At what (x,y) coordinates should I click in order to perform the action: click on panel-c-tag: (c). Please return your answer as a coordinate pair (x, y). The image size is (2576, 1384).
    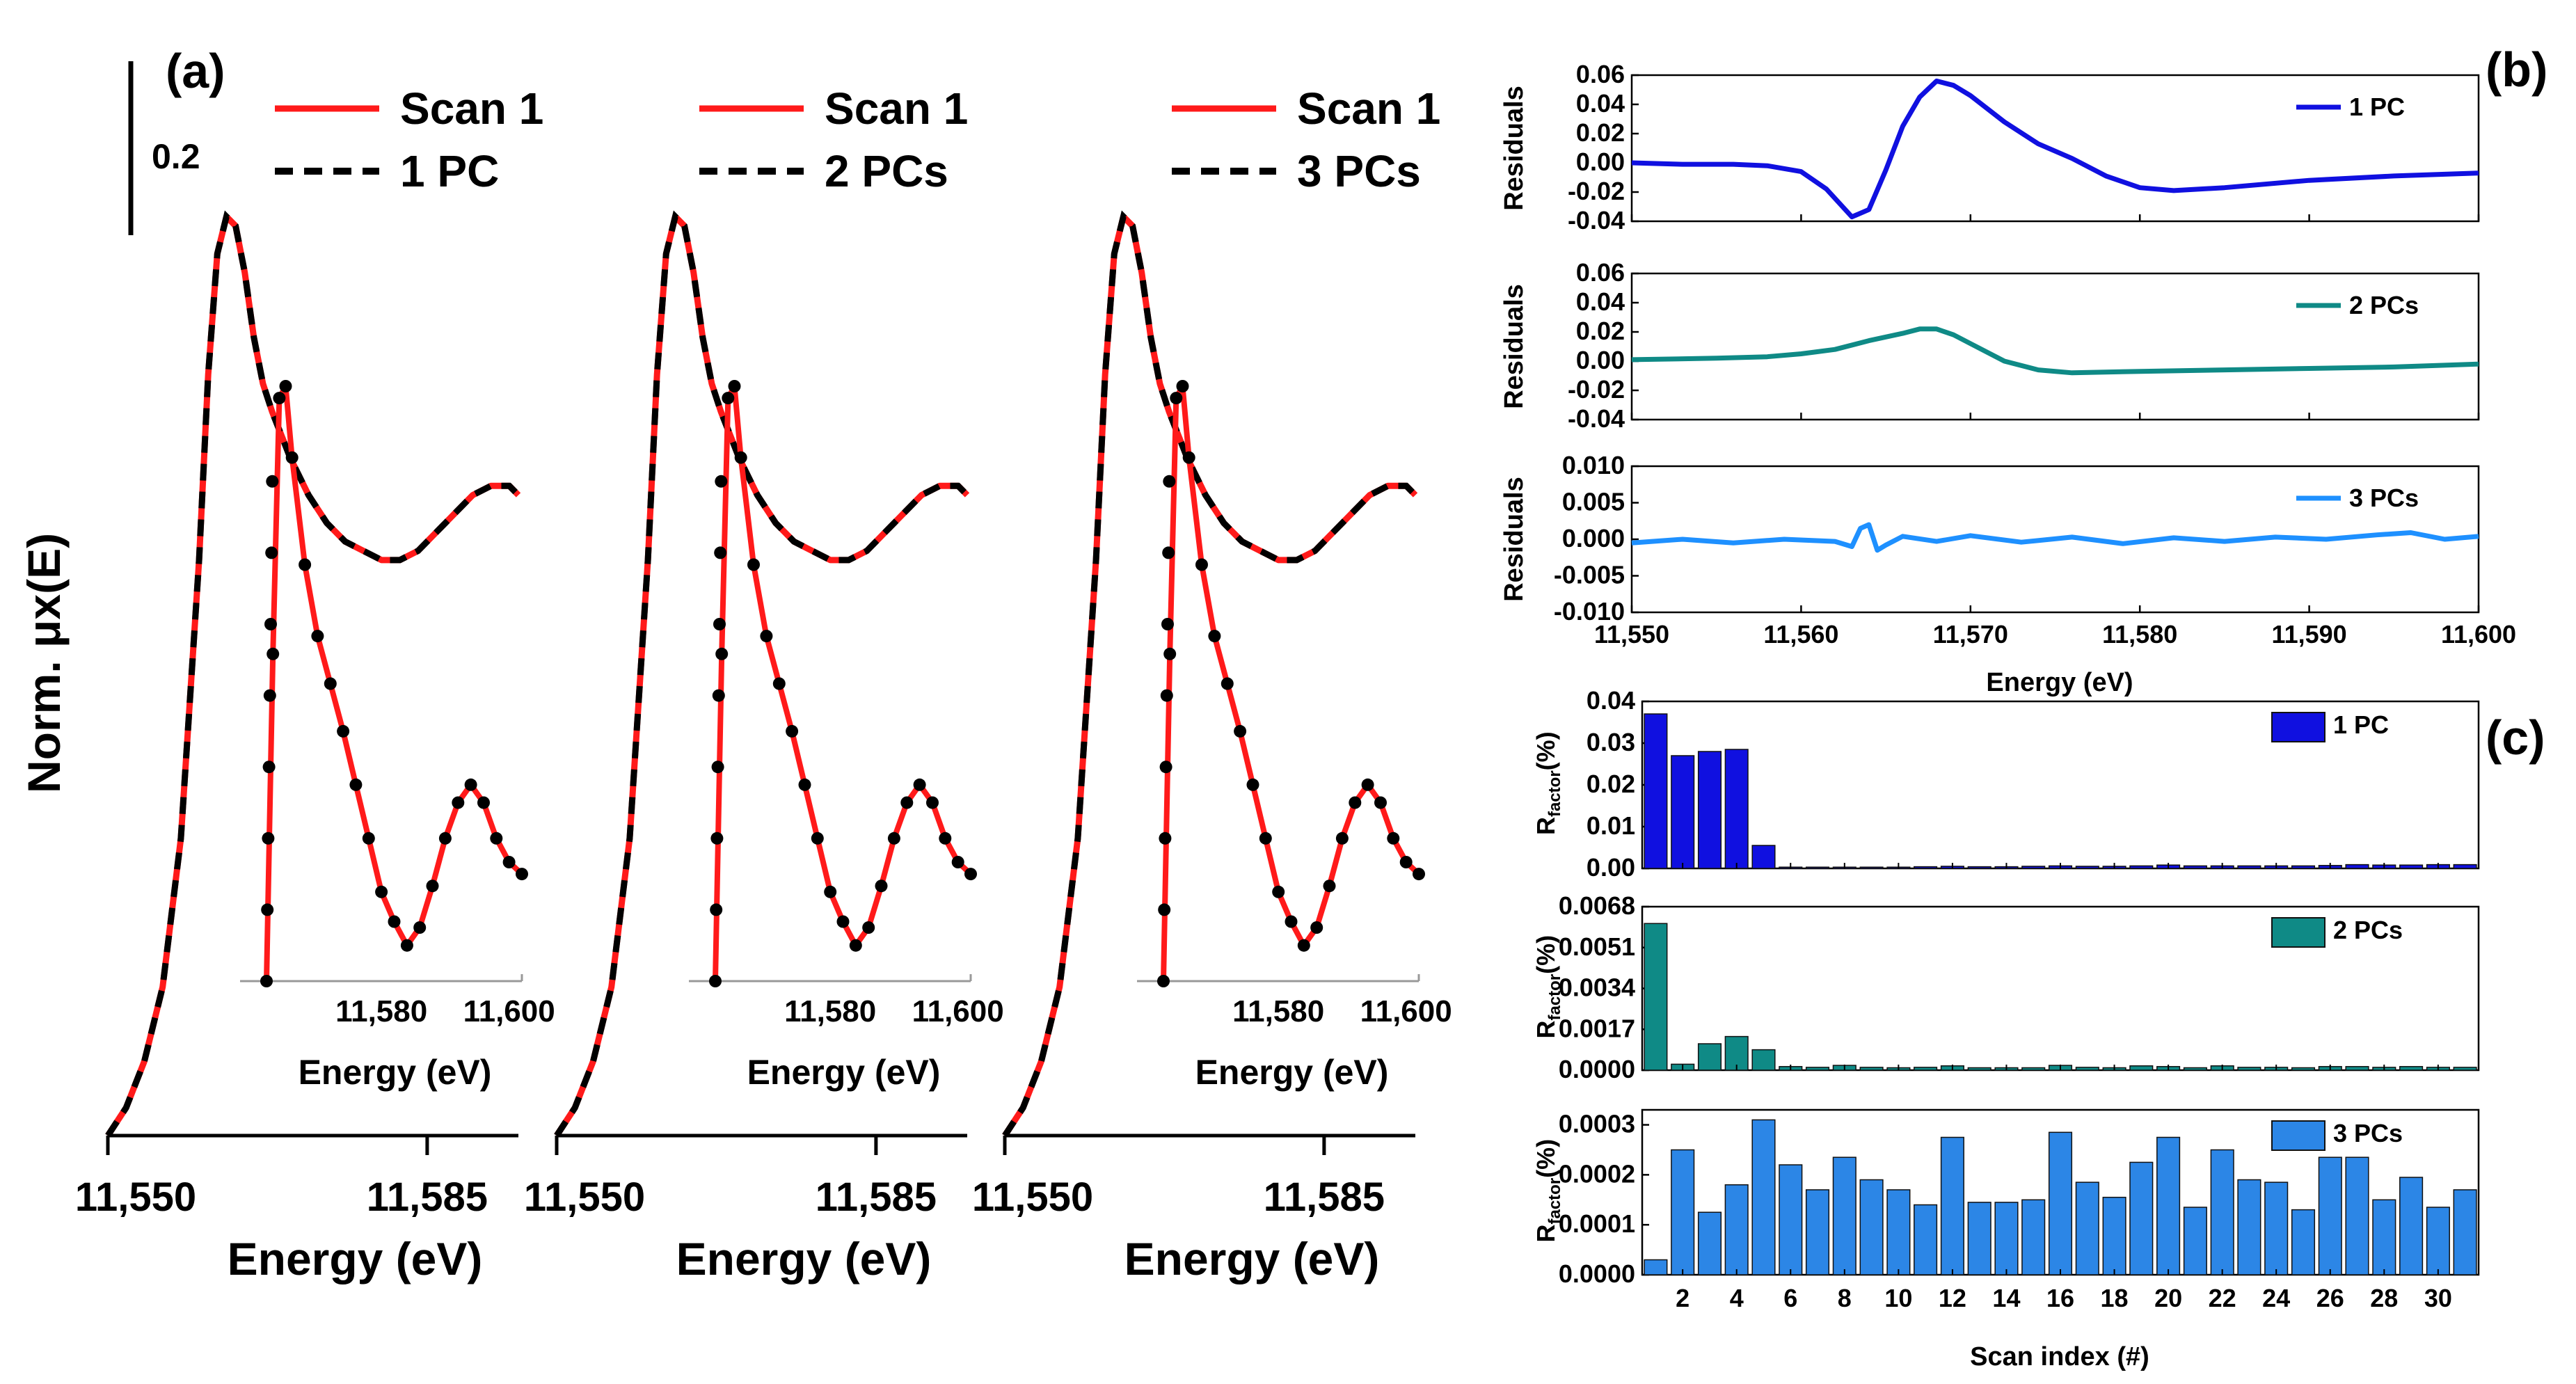
    Looking at the image, I should click on (2515, 737).